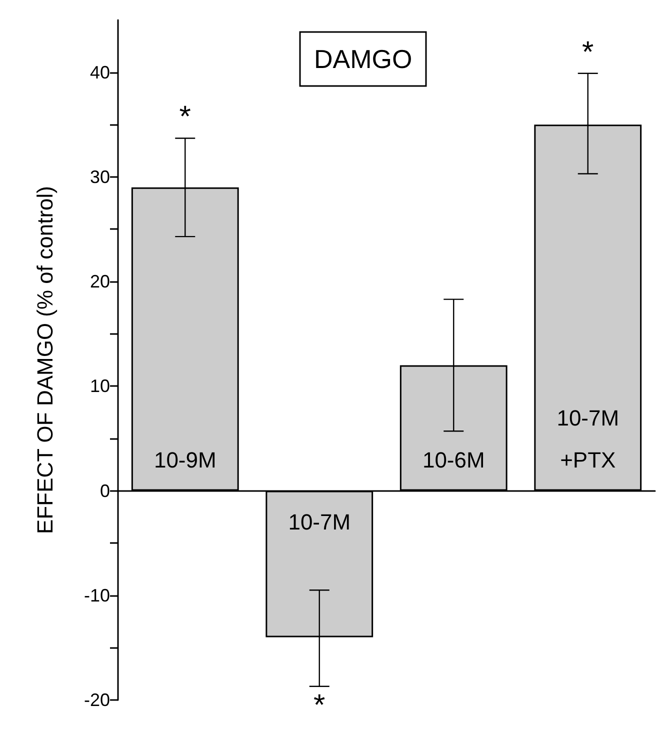 This screenshot has height=742, width=665. I want to click on y-tick-label: 20, so click(100, 282).